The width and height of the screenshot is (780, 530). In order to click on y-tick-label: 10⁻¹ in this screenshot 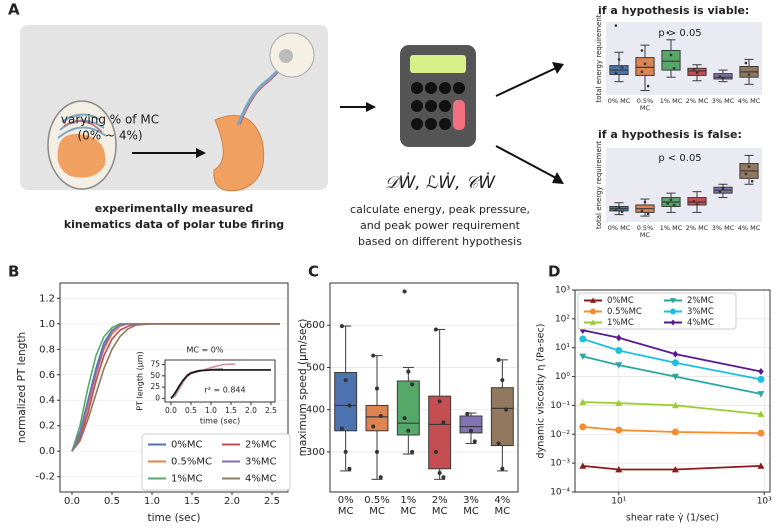, I will do `click(560, 406)`.